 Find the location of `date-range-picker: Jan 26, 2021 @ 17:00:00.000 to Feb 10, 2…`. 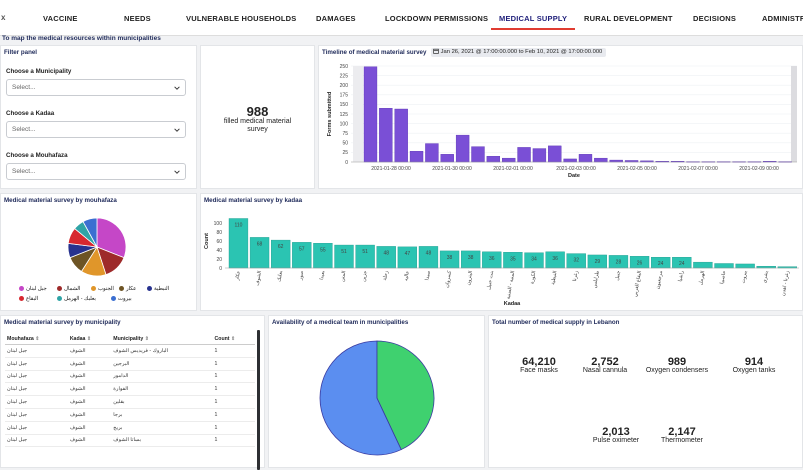

date-range-picker: Jan 26, 2021 @ 17:00:00.000 to Feb 10, 2… is located at coordinates (519, 52).